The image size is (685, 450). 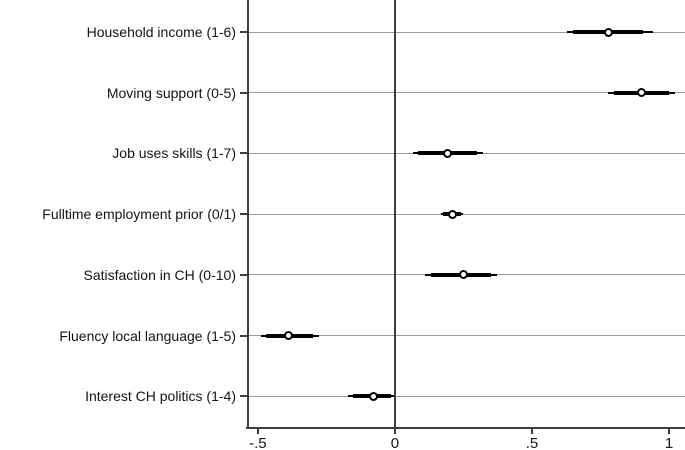 What do you see at coordinates (174, 153) in the screenshot?
I see `category-label: Job uses skills (1-7)` at bounding box center [174, 153].